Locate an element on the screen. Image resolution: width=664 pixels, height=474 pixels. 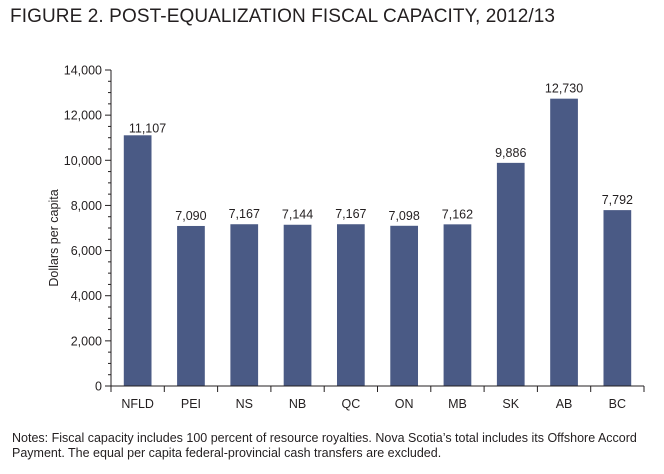
x-axis: NFLD PEI NS NB QC ON MB SK AB BC is located at coordinates (377, 398).